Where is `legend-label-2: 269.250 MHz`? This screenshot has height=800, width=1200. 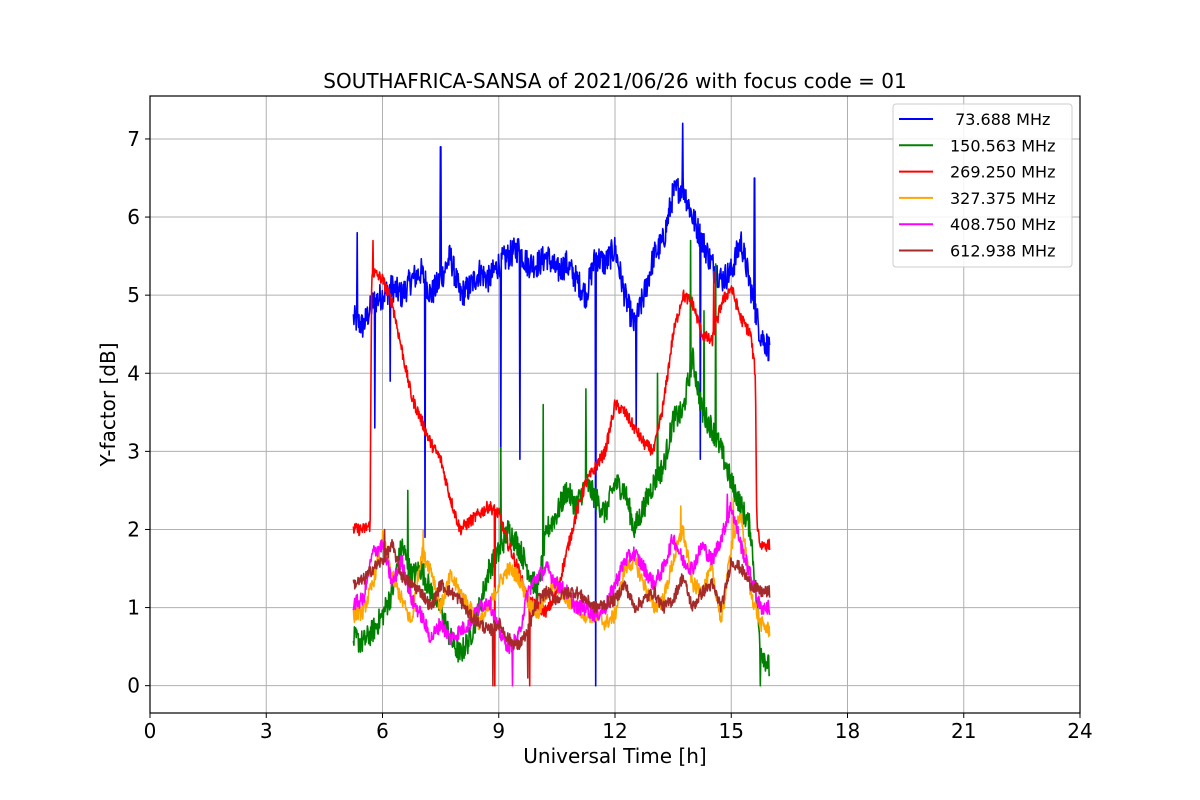 legend-label-2: 269.250 MHz is located at coordinates (1002, 172).